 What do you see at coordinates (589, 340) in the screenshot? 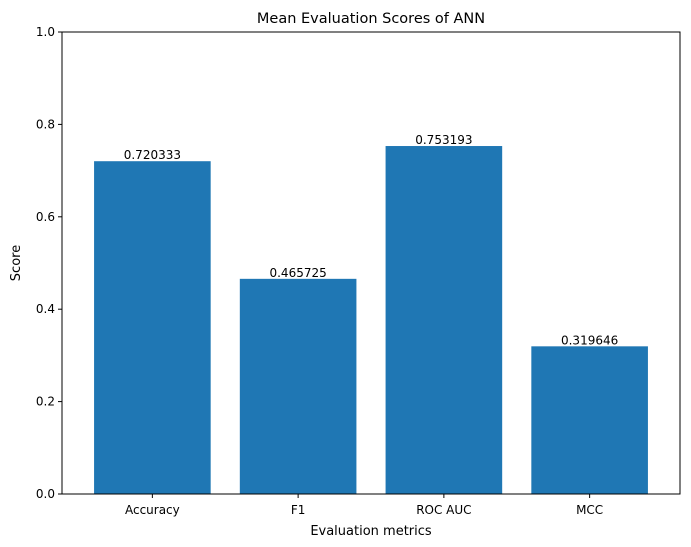
I see `data-label: 0.319646` at bounding box center [589, 340].